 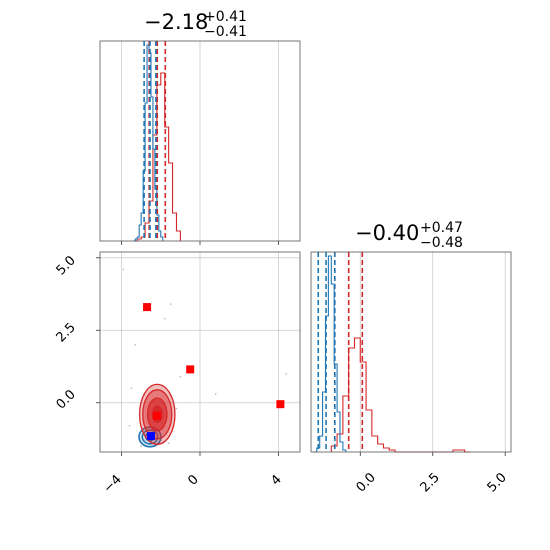 I want to click on x-tick-label-0-0: 0.0, so click(x=366, y=482).